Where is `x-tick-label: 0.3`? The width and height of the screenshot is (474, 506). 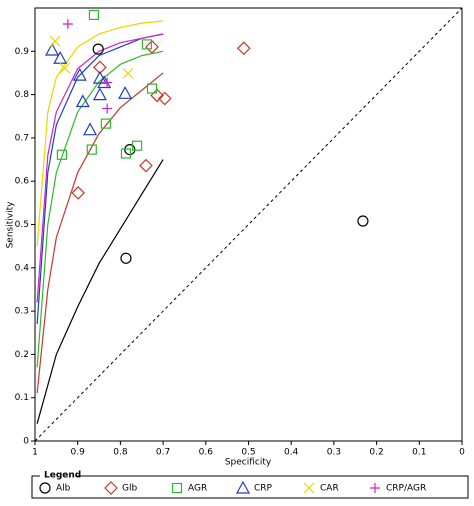 x-tick-label: 0.3 is located at coordinates (334, 453).